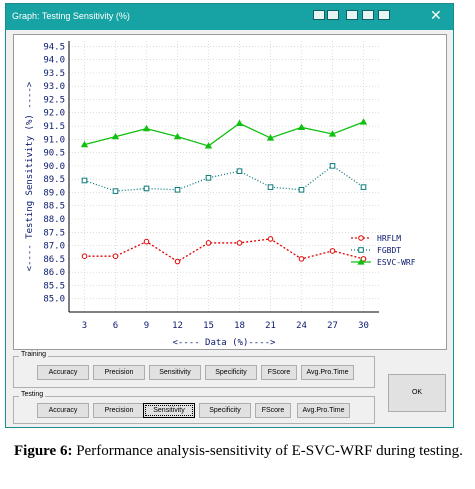 This screenshot has height=489, width=475. Describe the element at coordinates (54, 87) in the screenshot. I see `y-tick-label: 93.0` at that location.